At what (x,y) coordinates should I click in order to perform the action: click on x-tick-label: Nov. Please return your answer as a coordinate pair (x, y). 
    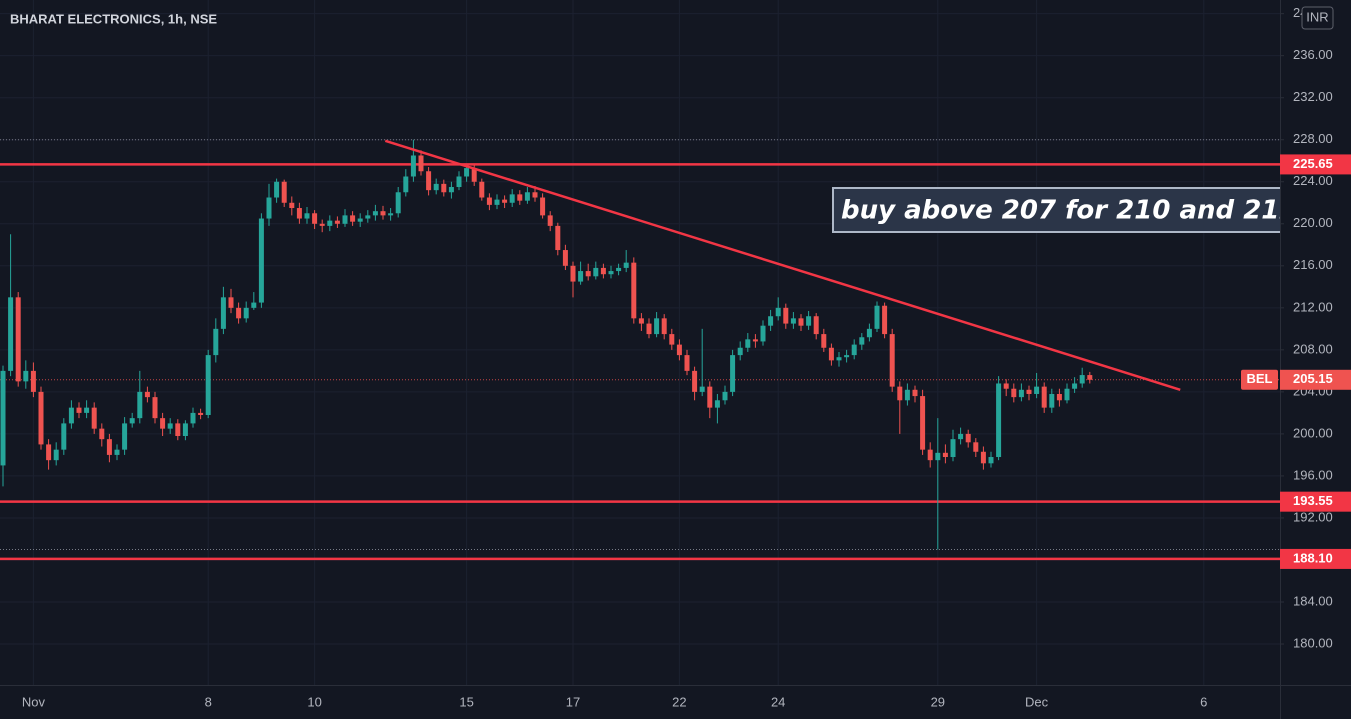
    Looking at the image, I should click on (34, 701).